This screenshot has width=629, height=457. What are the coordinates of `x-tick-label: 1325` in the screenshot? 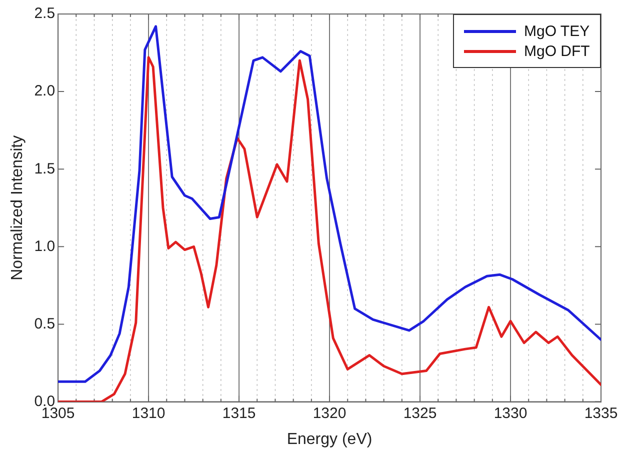 It's located at (420, 413).